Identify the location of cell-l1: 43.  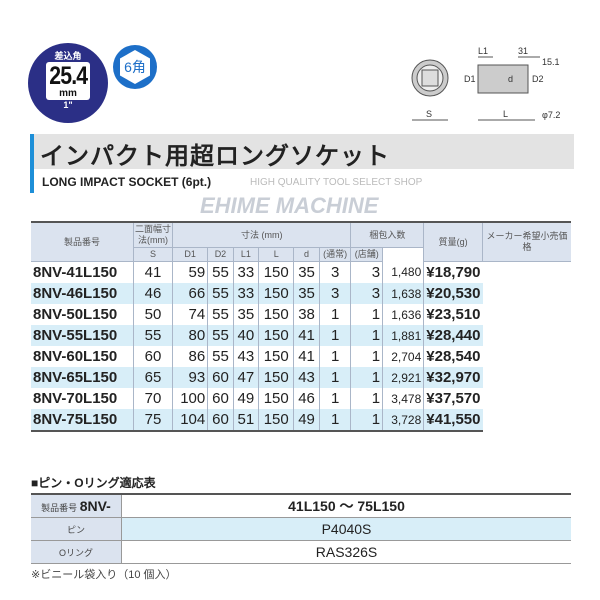
(245, 356).